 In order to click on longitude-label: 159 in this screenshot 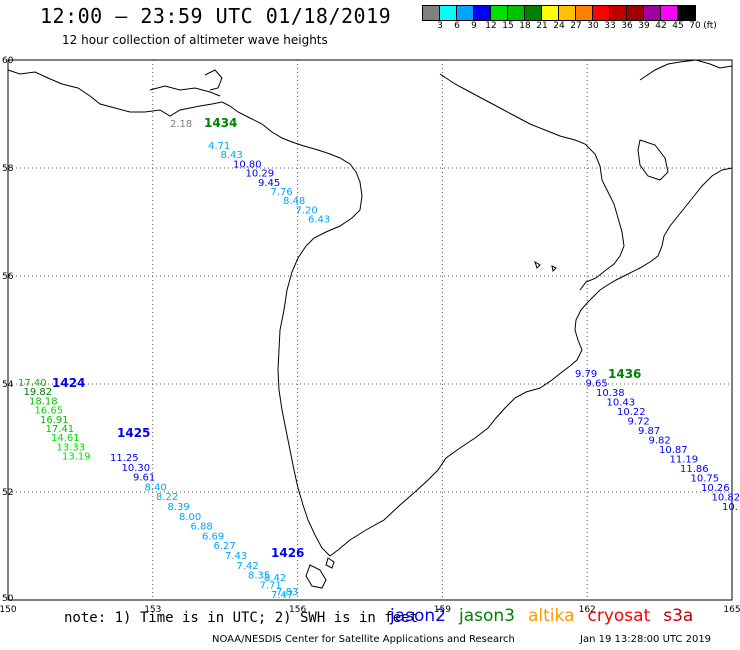, I will do `click(442, 610)`.